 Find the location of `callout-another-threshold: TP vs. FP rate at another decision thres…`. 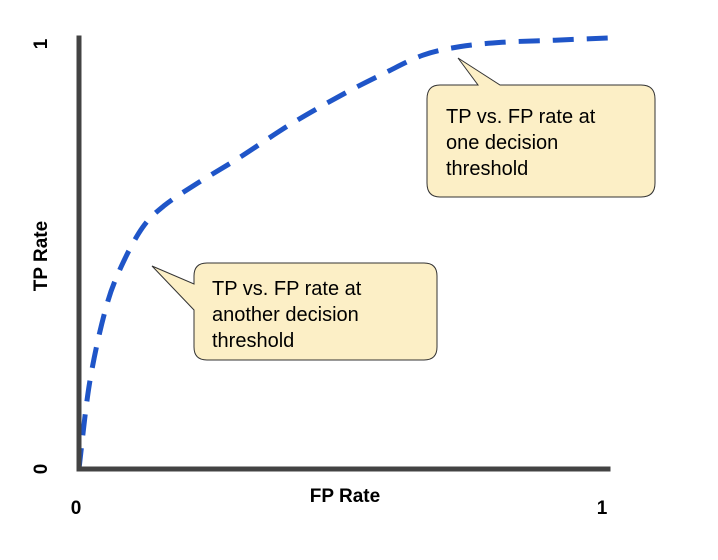

callout-another-threshold: TP vs. FP rate at another decision thres… is located at coordinates (294, 311).